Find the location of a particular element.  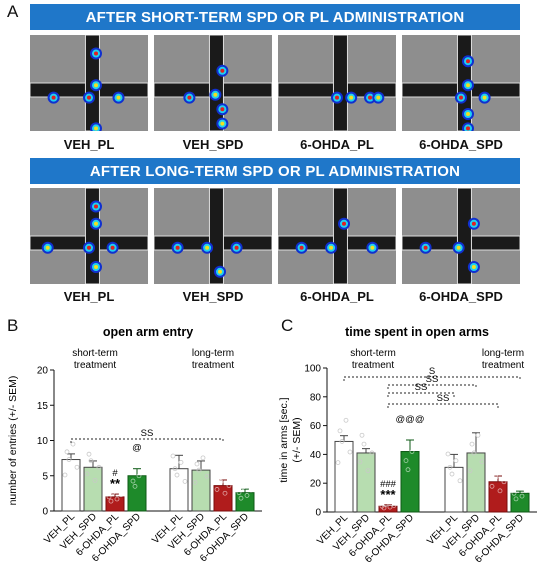

maze-label-short-veh-pl: VEH_PL is located at coordinates (89, 144).